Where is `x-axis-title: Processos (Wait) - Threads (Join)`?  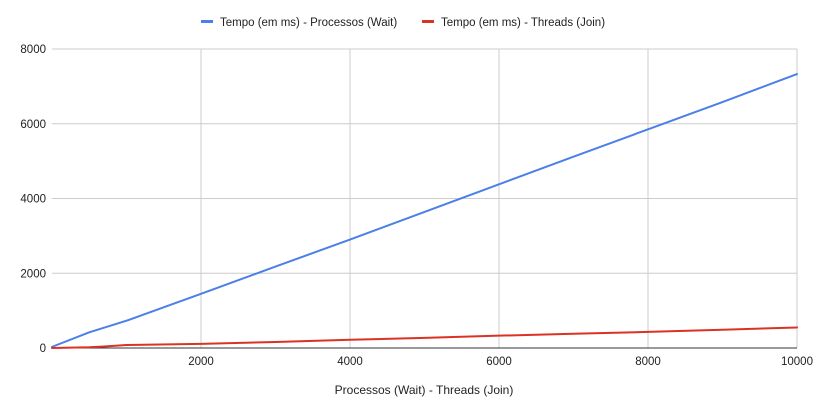 x-axis-title: Processos (Wait) - Threads (Join) is located at coordinates (424, 390).